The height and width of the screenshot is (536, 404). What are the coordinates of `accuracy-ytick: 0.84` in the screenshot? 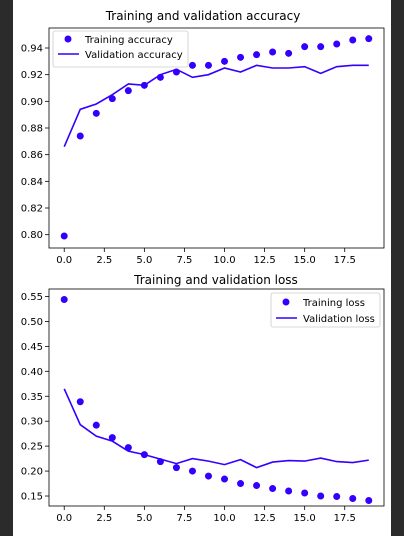 It's located at (35, 182).